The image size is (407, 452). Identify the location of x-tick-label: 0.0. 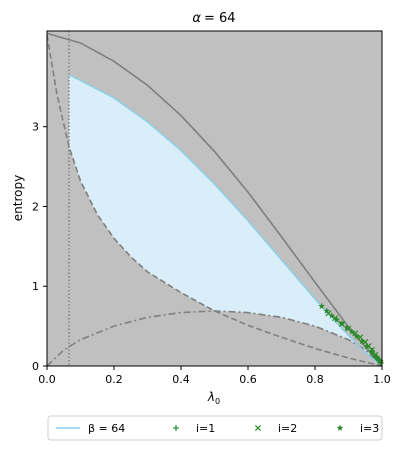
(47, 379).